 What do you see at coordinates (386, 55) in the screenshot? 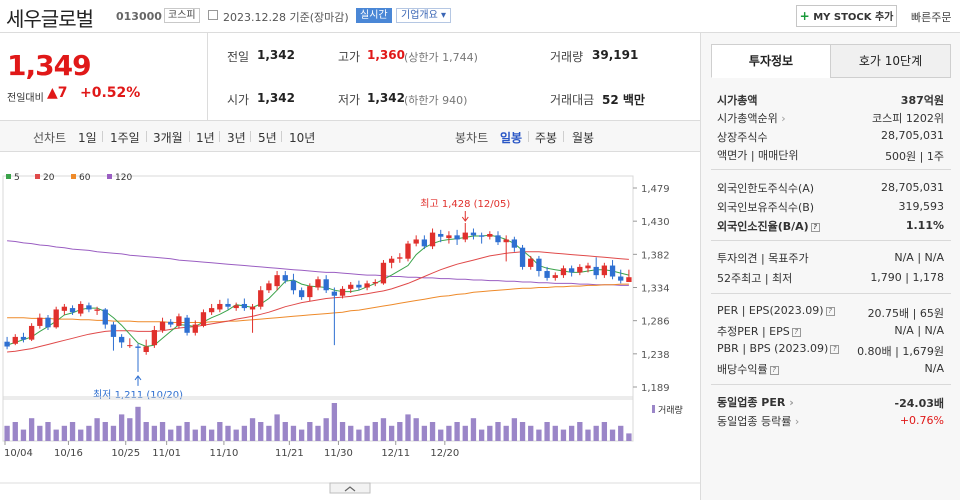
I see `high-value: 1,360` at bounding box center [386, 55].